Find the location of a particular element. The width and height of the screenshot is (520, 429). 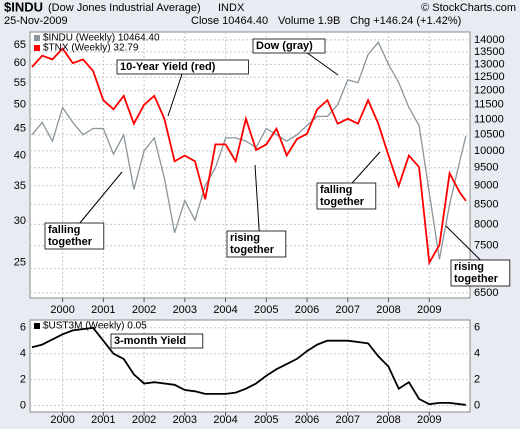

y-tick-label: 45 is located at coordinates (20, 129).